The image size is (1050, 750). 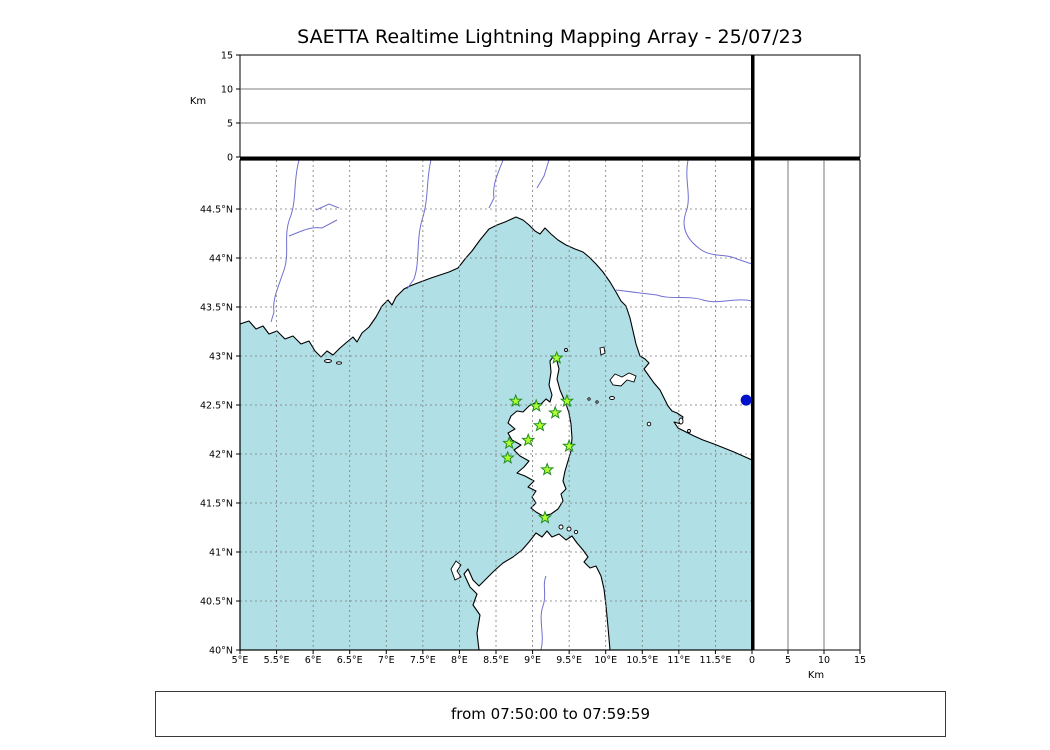 I want to click on lon-tick-label: 9.5°E, so click(x=569, y=660).